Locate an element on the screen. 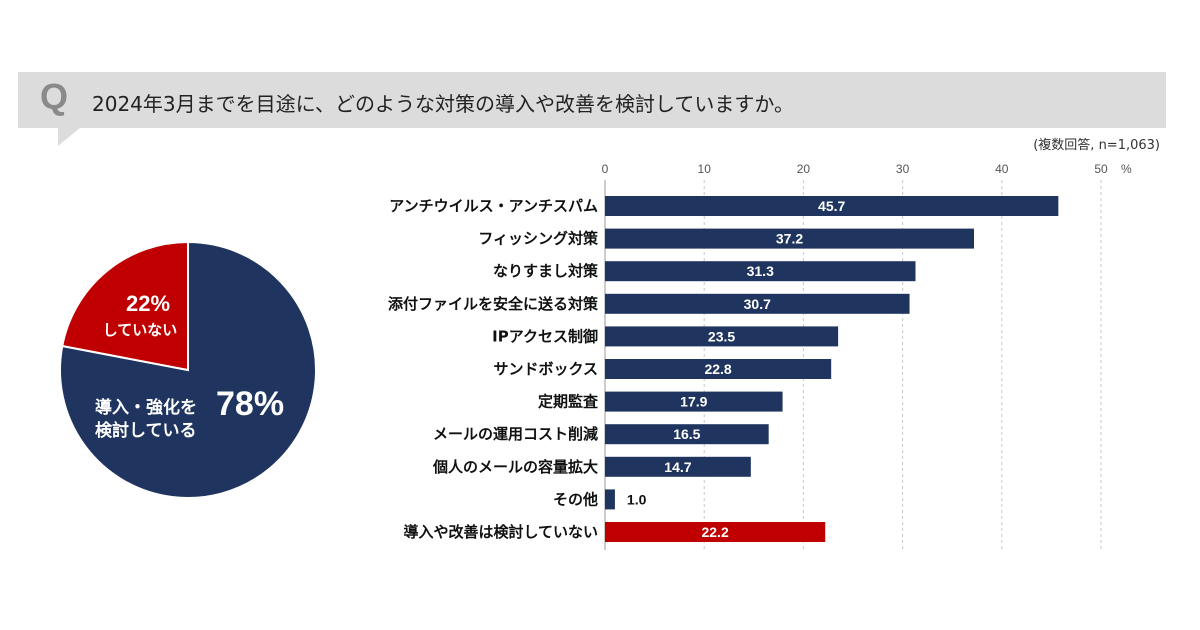 This screenshot has width=1200, height=630. value-label-6: 17.9 is located at coordinates (693, 402).